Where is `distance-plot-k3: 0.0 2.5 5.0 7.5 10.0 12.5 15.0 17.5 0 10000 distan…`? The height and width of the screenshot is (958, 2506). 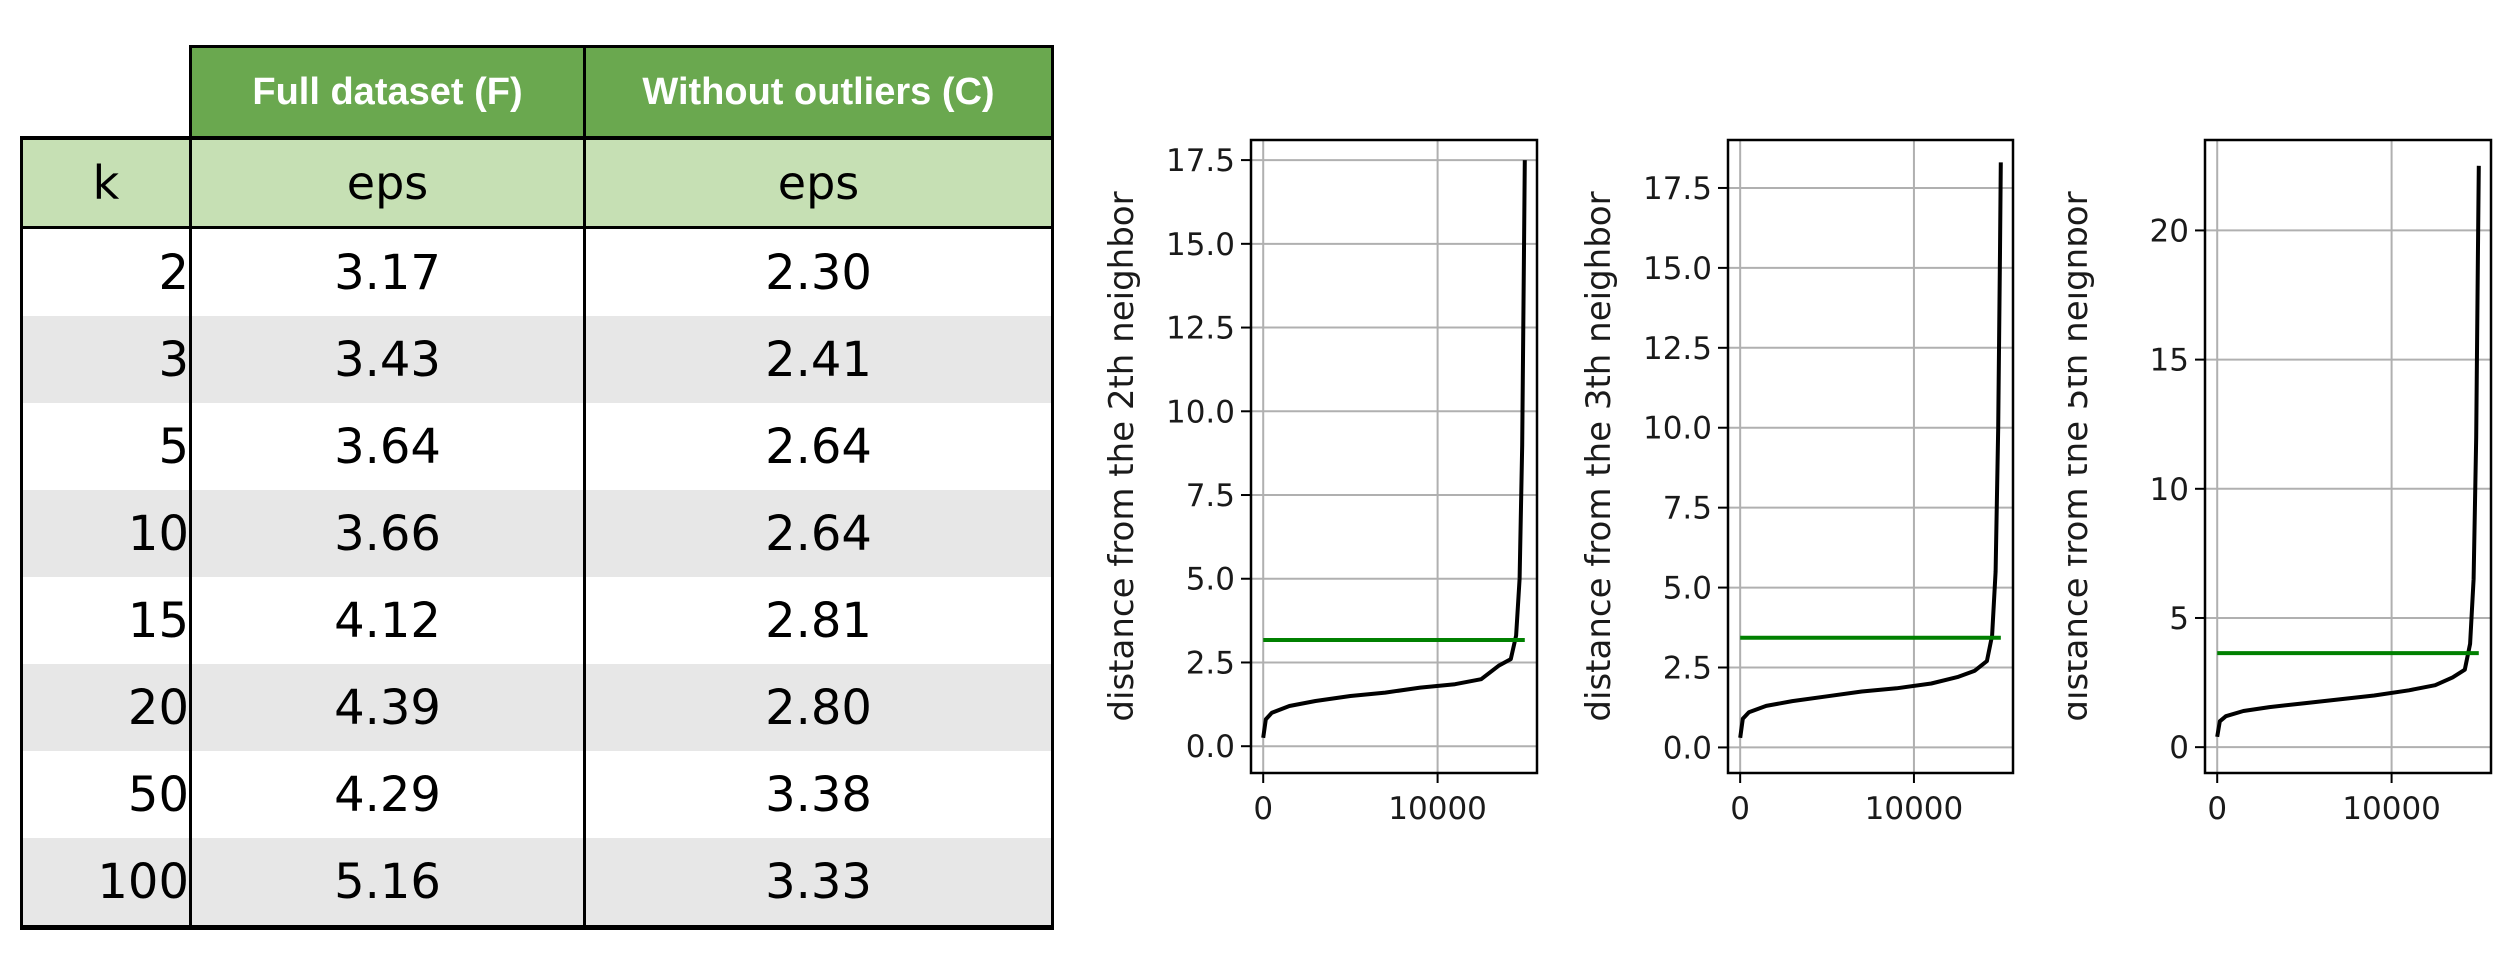
distance-plot-k3: 0.0 2.5 5.0 7.5 10.0 12.5 15.0 17.5 0 10000 distan… is located at coordinates (1797, 482).